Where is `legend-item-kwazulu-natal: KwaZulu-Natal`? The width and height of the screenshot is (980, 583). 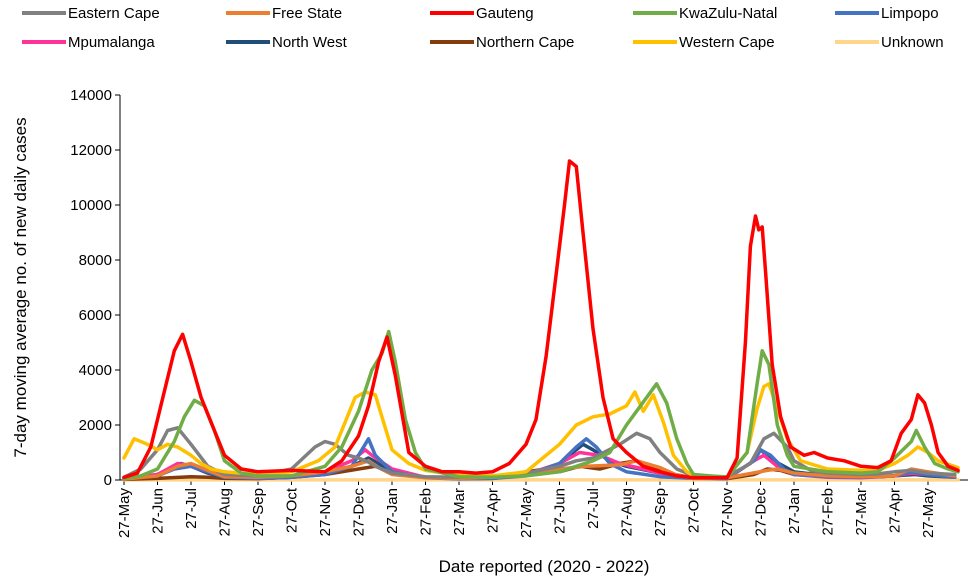
legend-item-kwazulu-natal: KwaZulu-Natal is located at coordinates (705, 13).